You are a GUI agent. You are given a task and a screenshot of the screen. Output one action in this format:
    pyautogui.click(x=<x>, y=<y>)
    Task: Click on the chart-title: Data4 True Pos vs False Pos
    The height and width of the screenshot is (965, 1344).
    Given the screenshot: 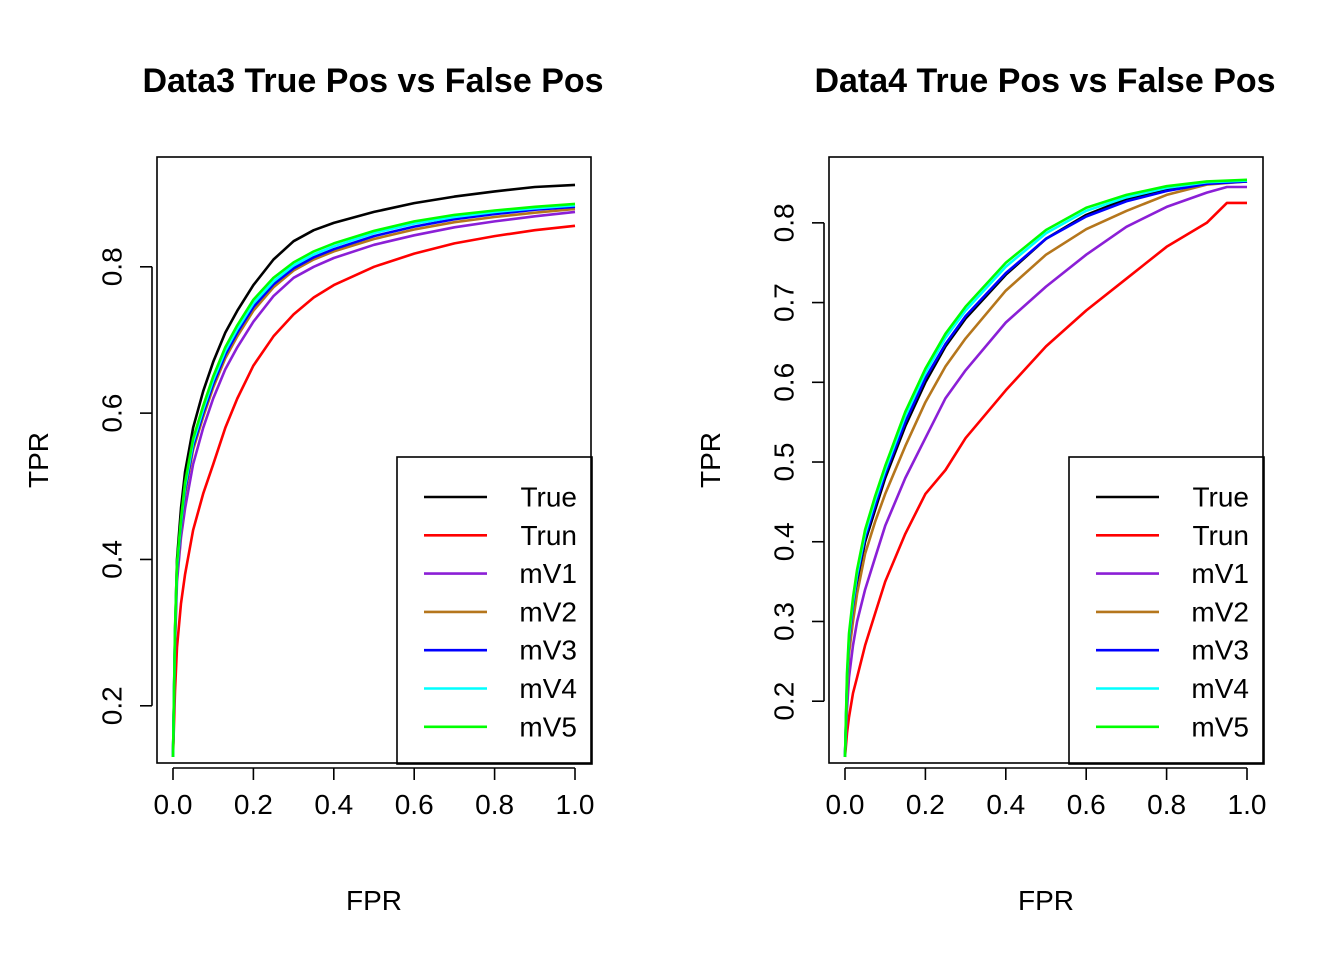 What is the action you would take?
    pyautogui.click(x=1044, y=81)
    